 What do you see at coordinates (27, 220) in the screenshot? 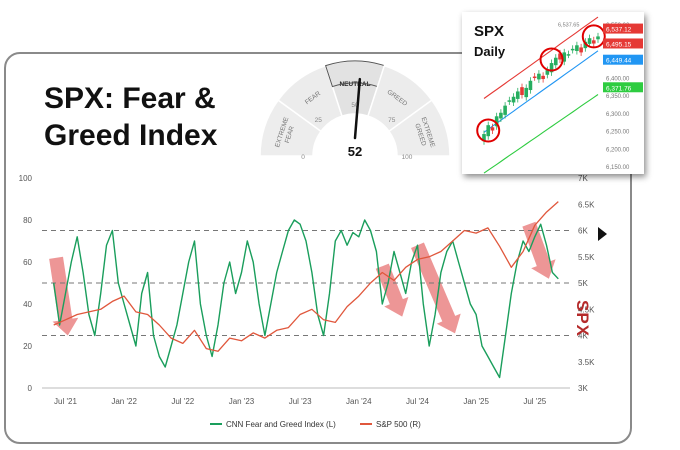
I see `left-tick-label: 80` at bounding box center [27, 220].